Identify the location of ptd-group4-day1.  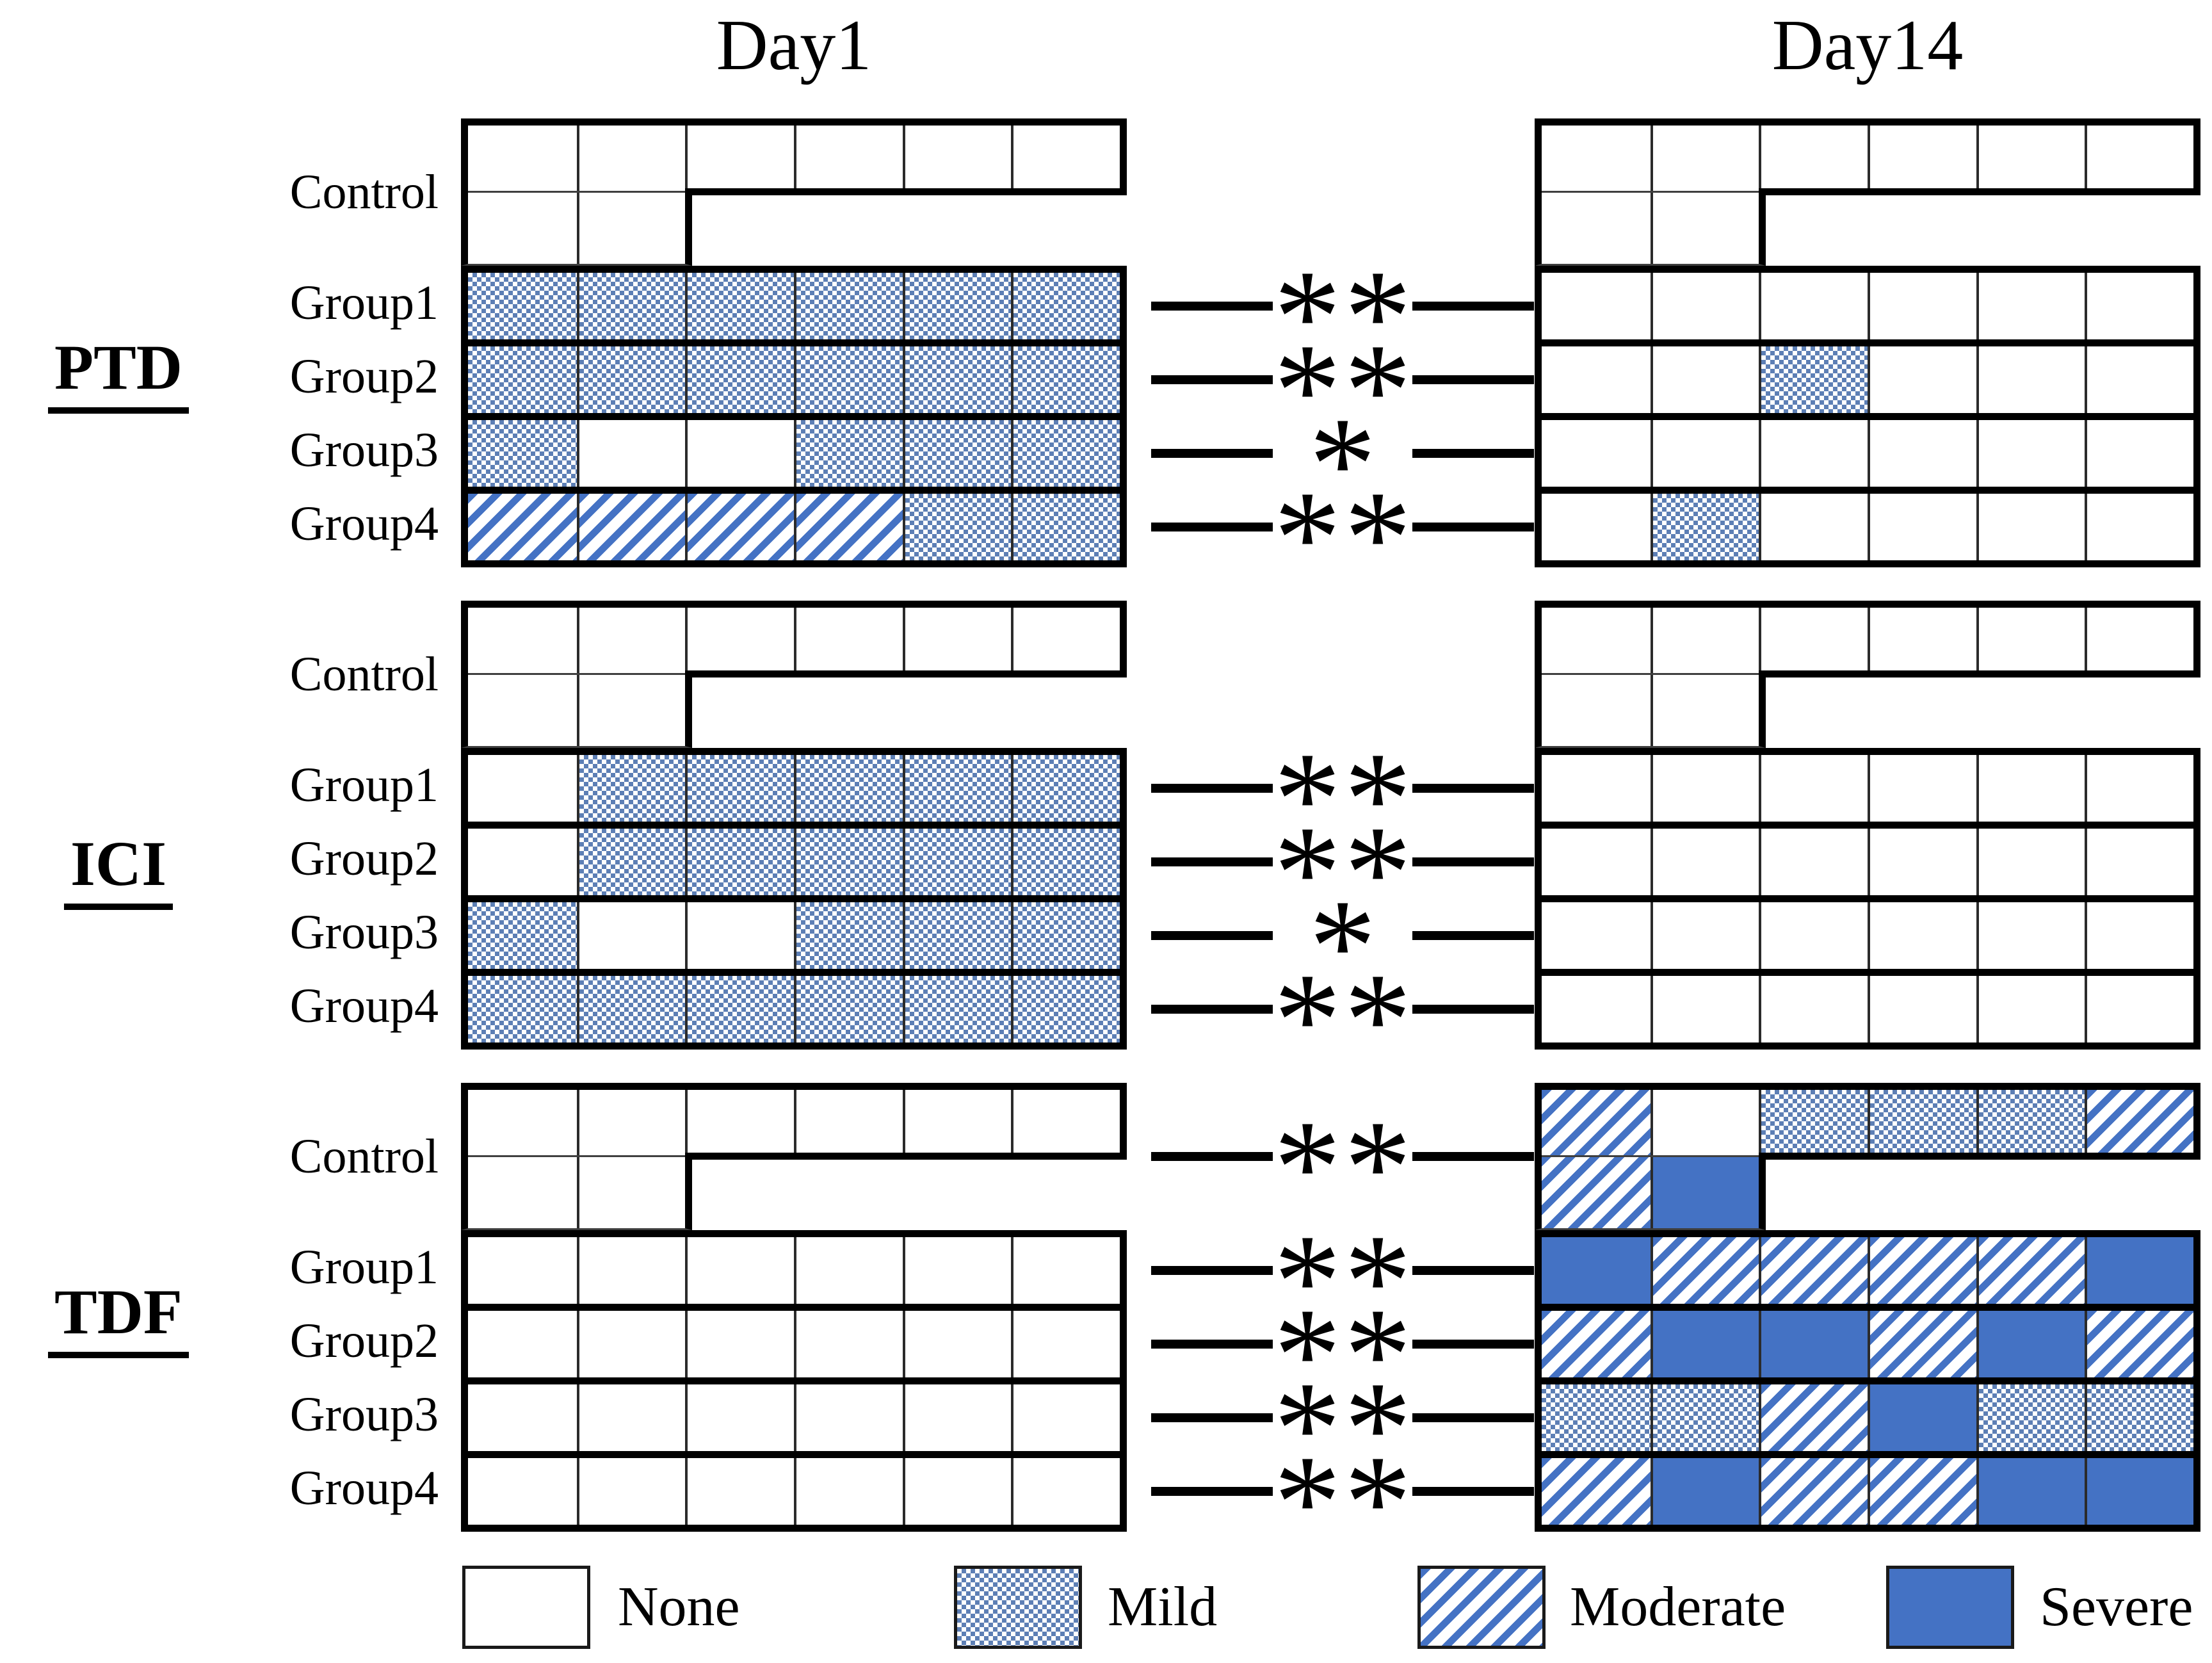
(794, 527).